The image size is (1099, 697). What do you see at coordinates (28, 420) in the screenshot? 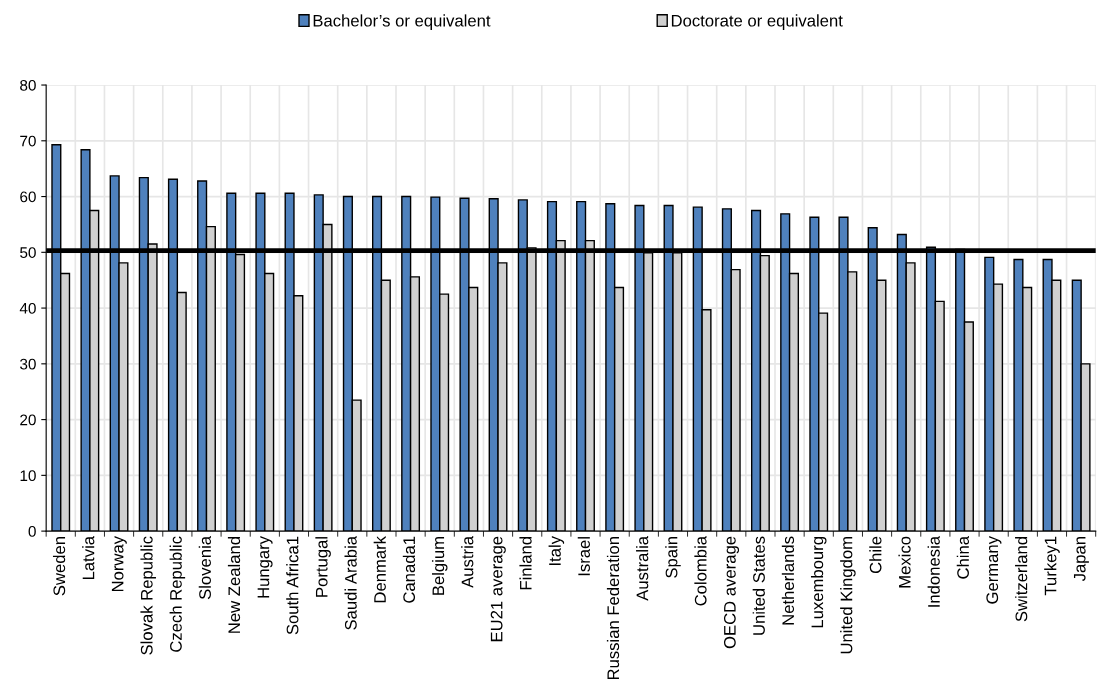
I see `y-tick-label: 20` at bounding box center [28, 420].